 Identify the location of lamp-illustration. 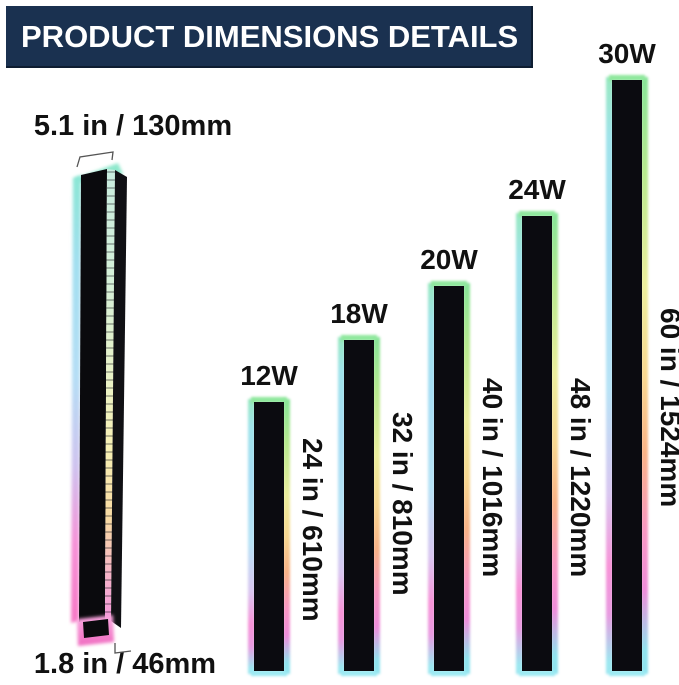
(101, 402).